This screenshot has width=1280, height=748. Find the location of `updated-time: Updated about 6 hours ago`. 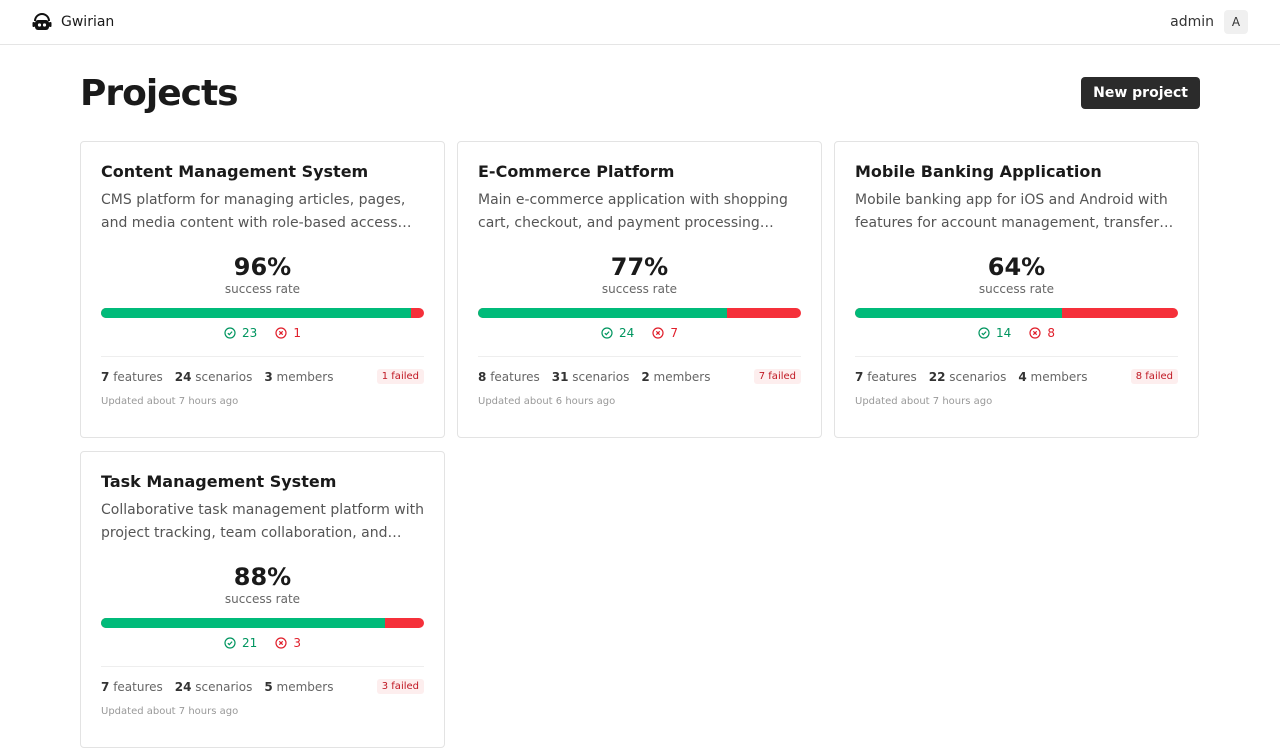

updated-time: Updated about 6 hours ago is located at coordinates (547, 401).